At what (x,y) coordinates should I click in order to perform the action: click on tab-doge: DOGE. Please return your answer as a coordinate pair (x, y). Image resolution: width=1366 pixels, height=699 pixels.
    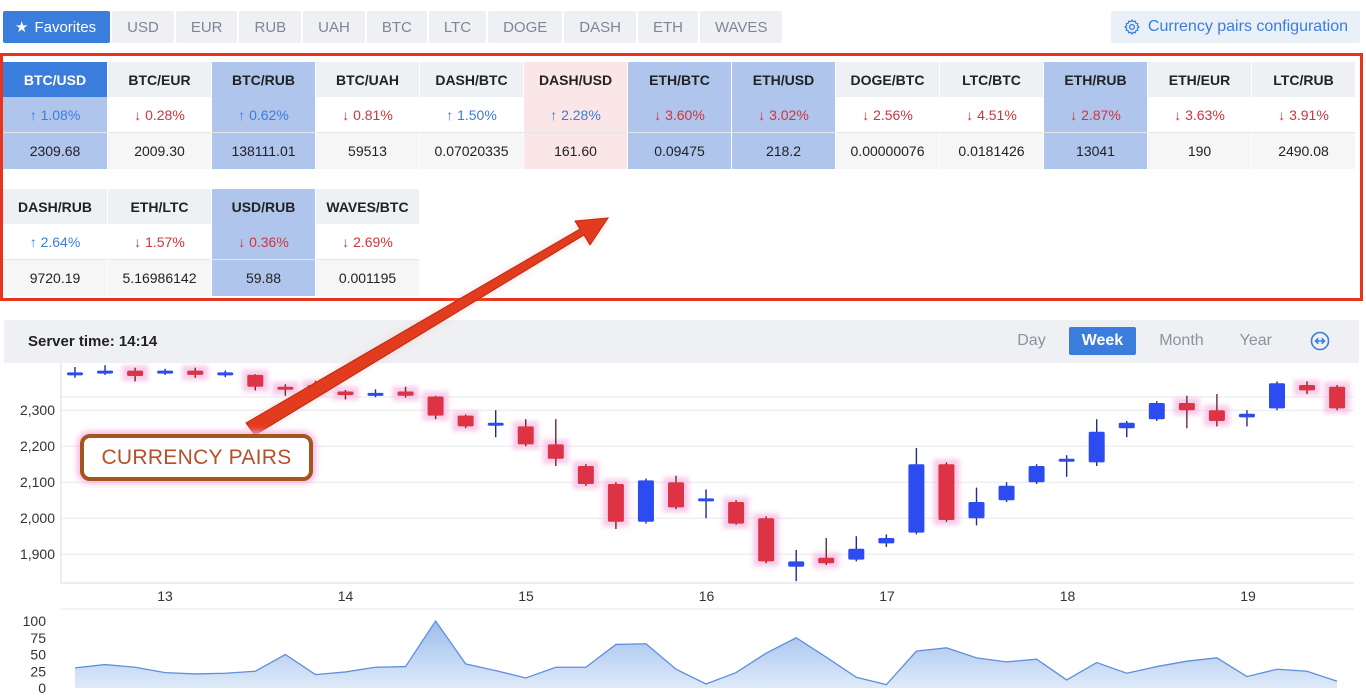
    Looking at the image, I should click on (525, 27).